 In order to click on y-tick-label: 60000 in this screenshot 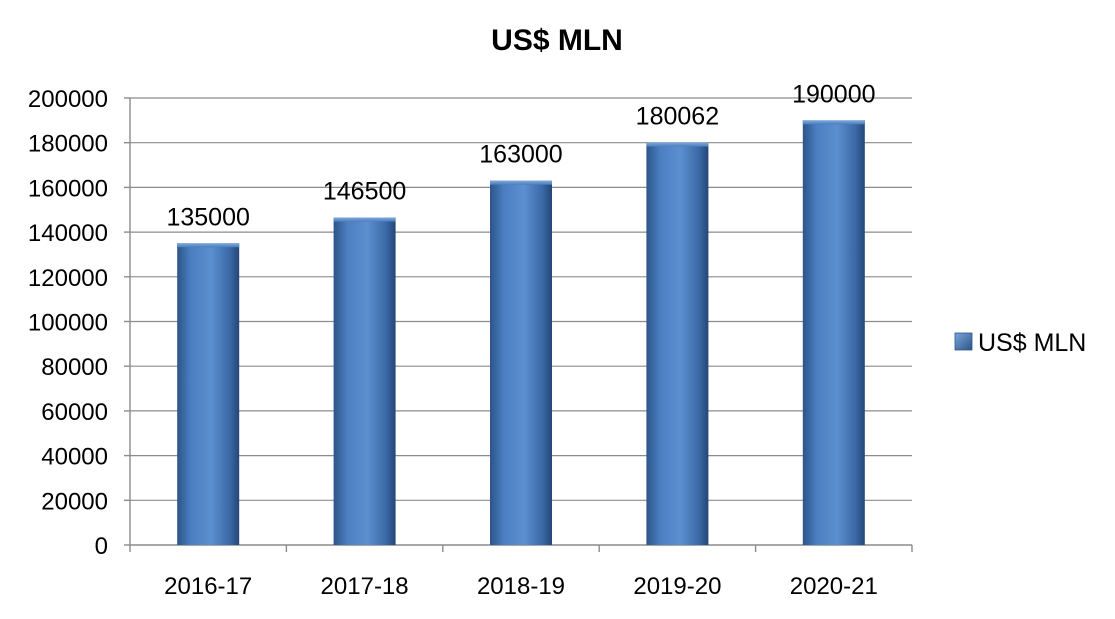, I will do `click(74, 412)`.